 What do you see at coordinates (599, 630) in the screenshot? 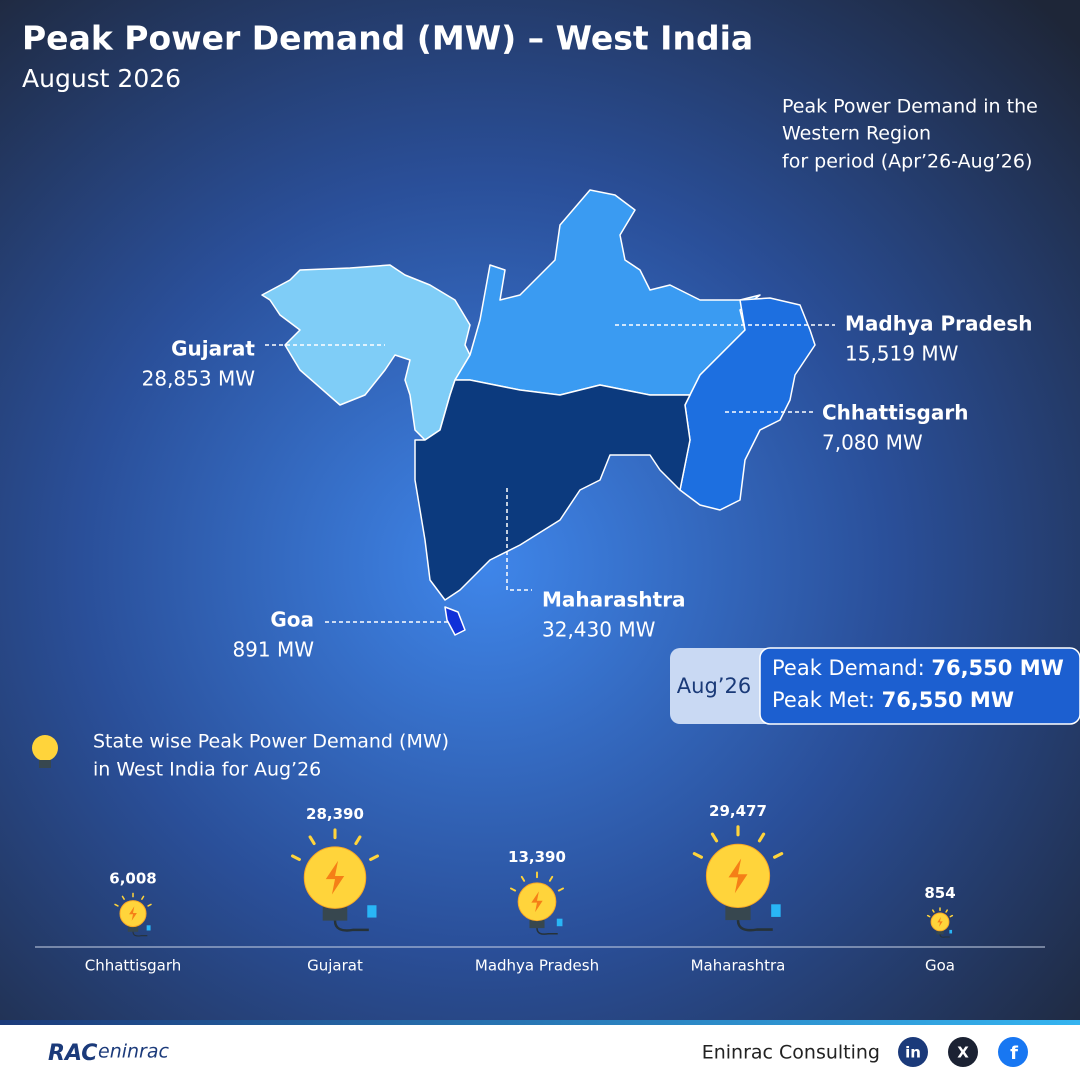
I see `state-value: 32,430 MW` at bounding box center [599, 630].